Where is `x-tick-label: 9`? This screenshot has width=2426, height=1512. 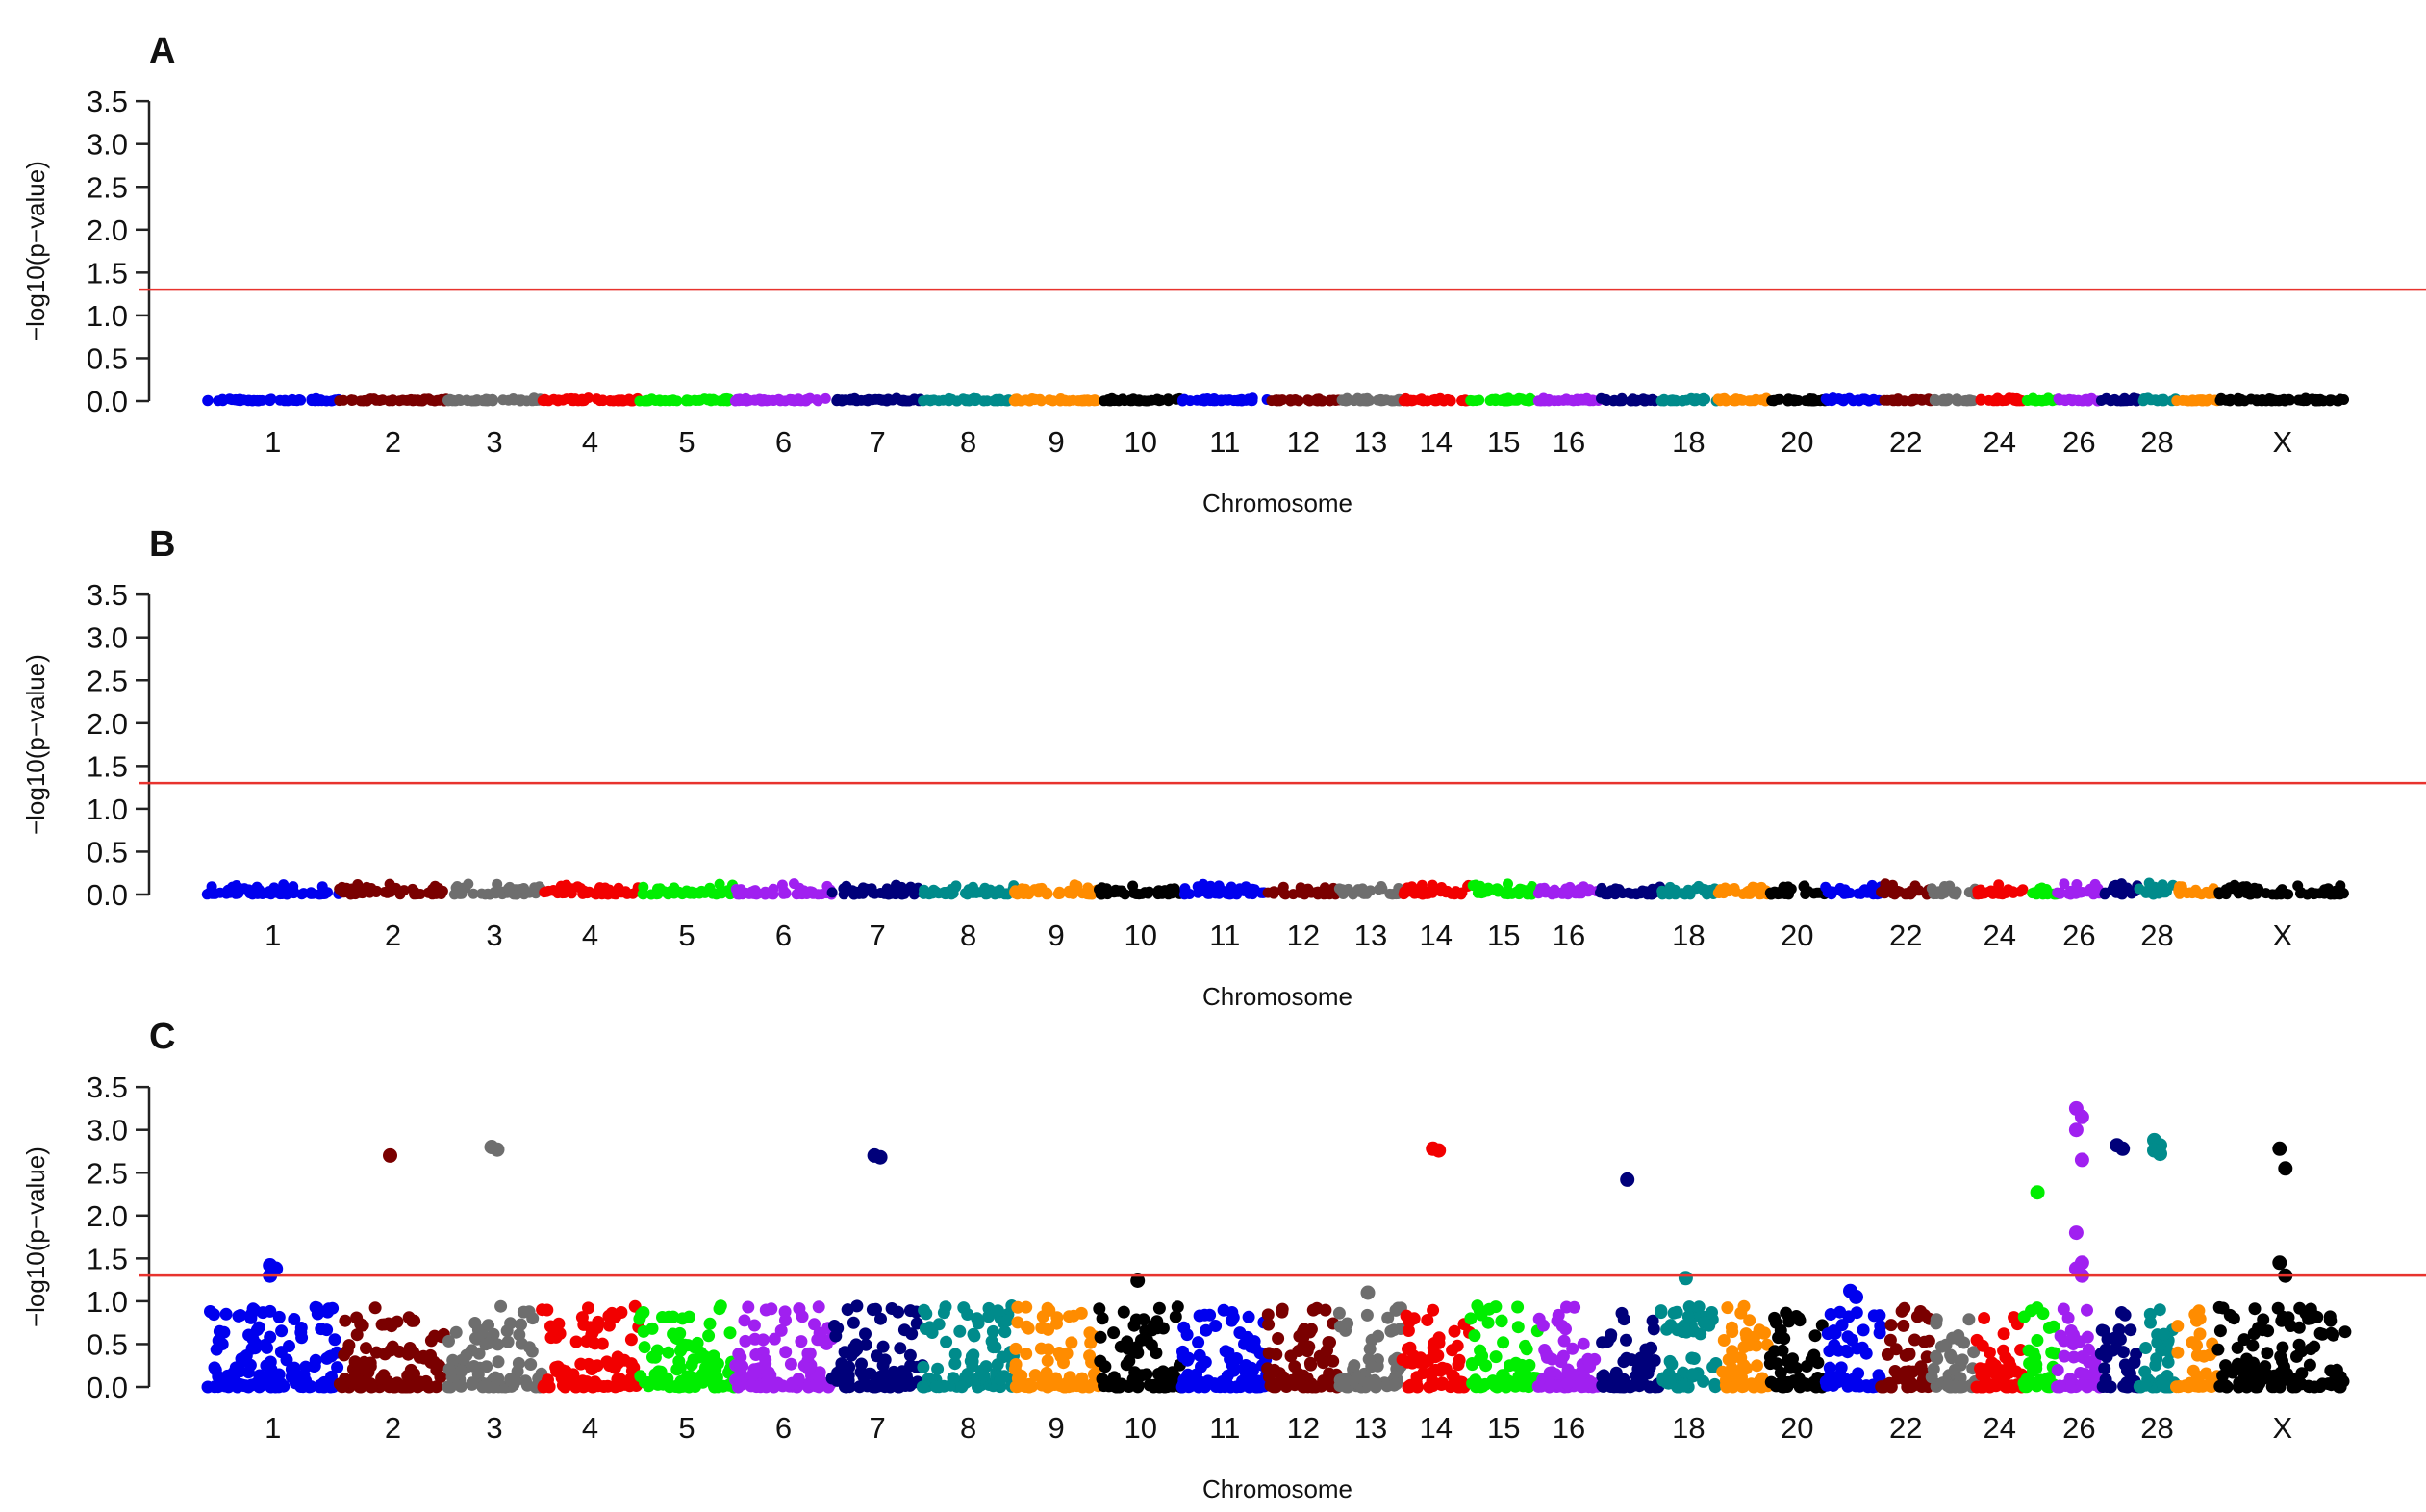 x-tick-label: 9 is located at coordinates (1056, 442).